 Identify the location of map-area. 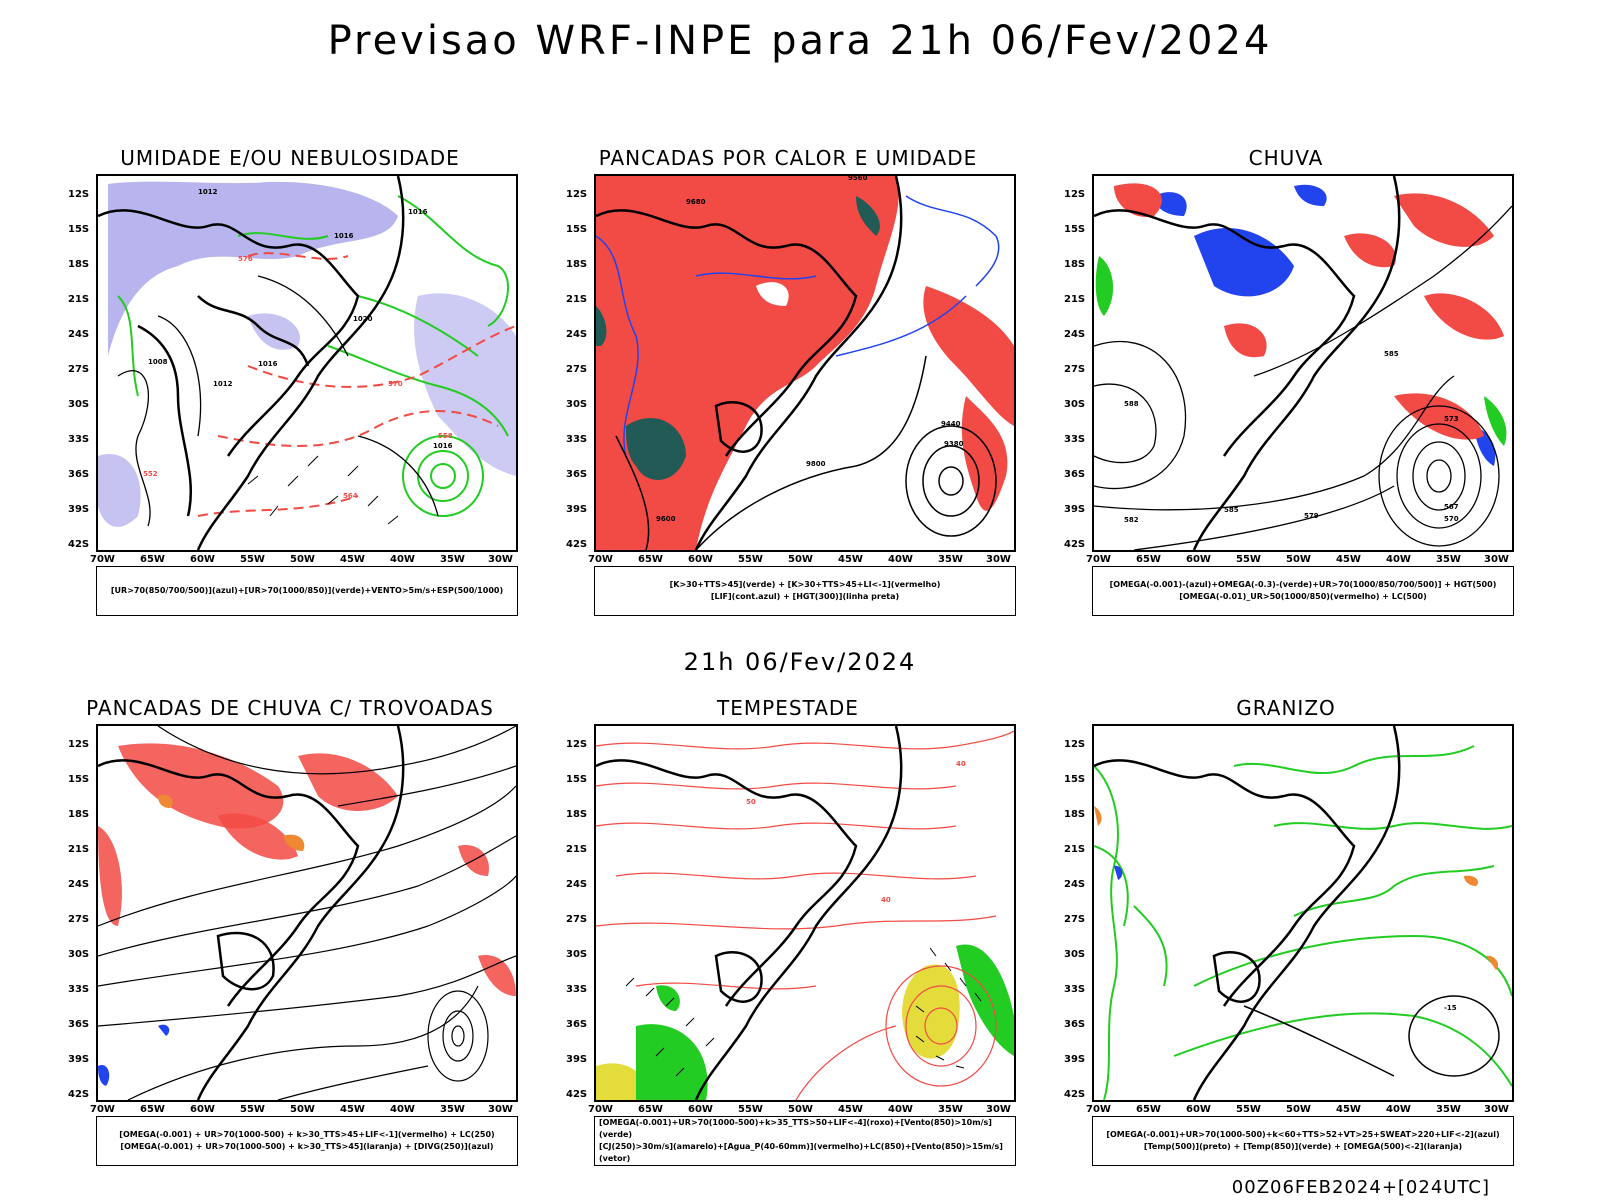
(307, 913).